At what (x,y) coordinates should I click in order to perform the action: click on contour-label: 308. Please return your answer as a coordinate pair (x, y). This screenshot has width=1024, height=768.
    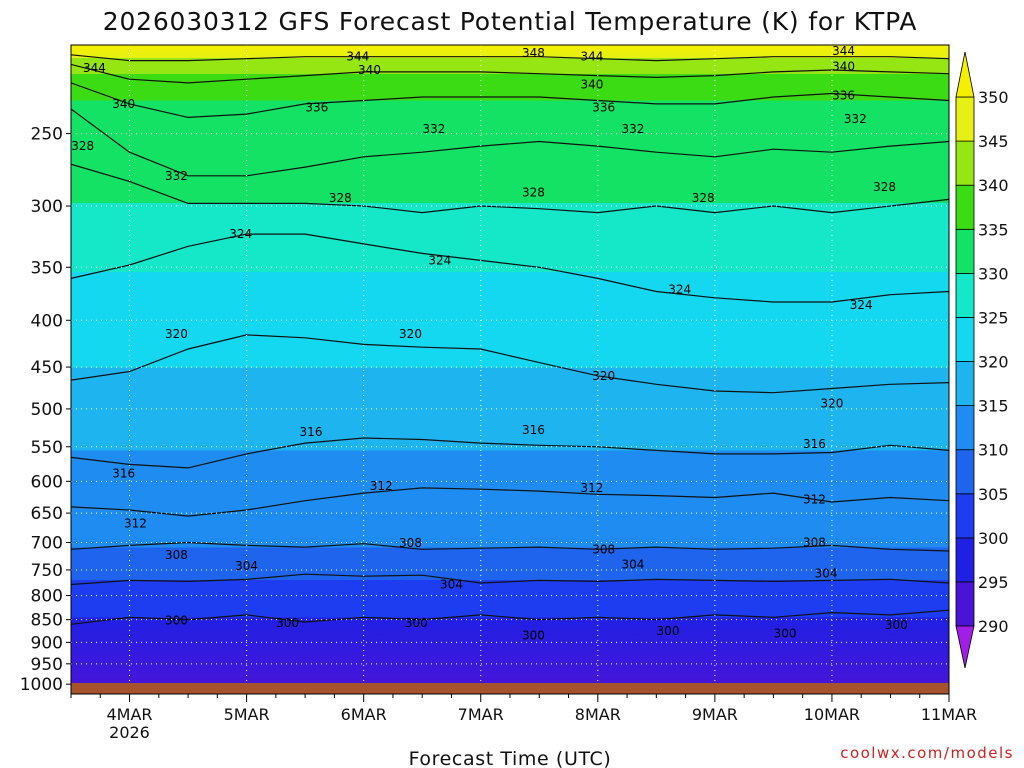
    Looking at the image, I should click on (603, 549).